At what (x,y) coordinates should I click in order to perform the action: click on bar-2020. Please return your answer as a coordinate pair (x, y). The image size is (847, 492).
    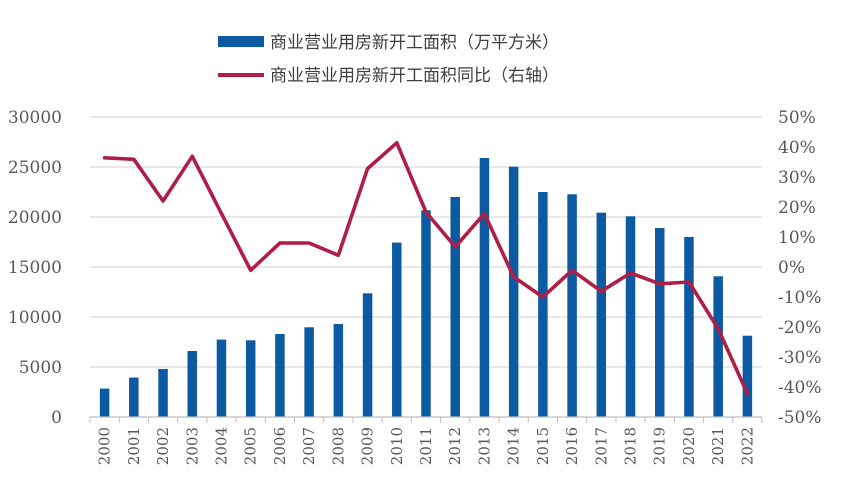
    Looking at the image, I should click on (689, 327).